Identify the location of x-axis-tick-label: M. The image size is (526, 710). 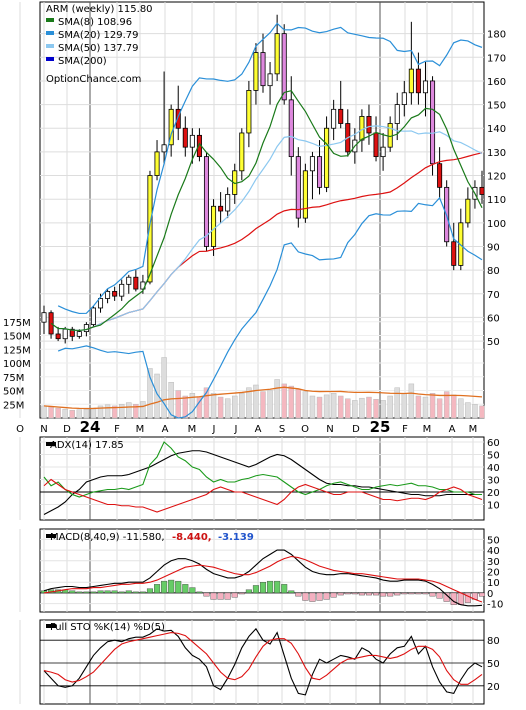
(140, 429).